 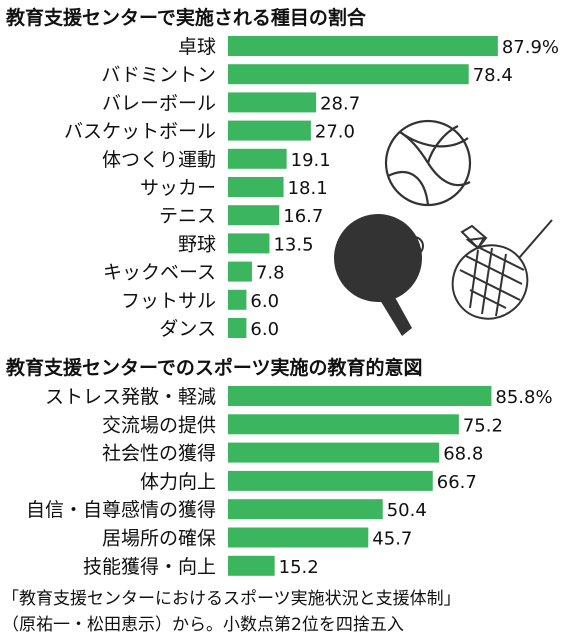 What do you see at coordinates (149, 567) in the screenshot?
I see `category-label: 技能獲得・向上` at bounding box center [149, 567].